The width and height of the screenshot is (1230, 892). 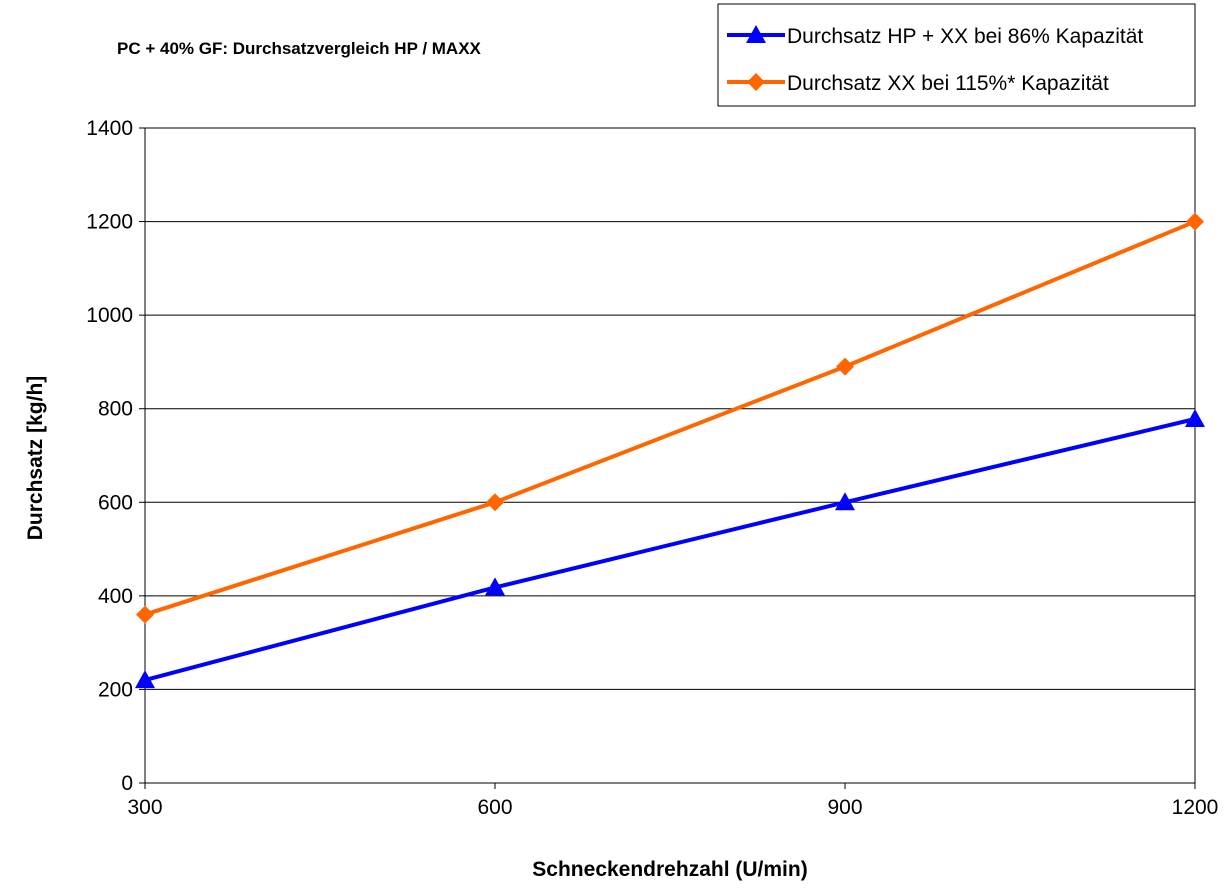 What do you see at coordinates (115, 596) in the screenshot?
I see `y-tick-label: 400` at bounding box center [115, 596].